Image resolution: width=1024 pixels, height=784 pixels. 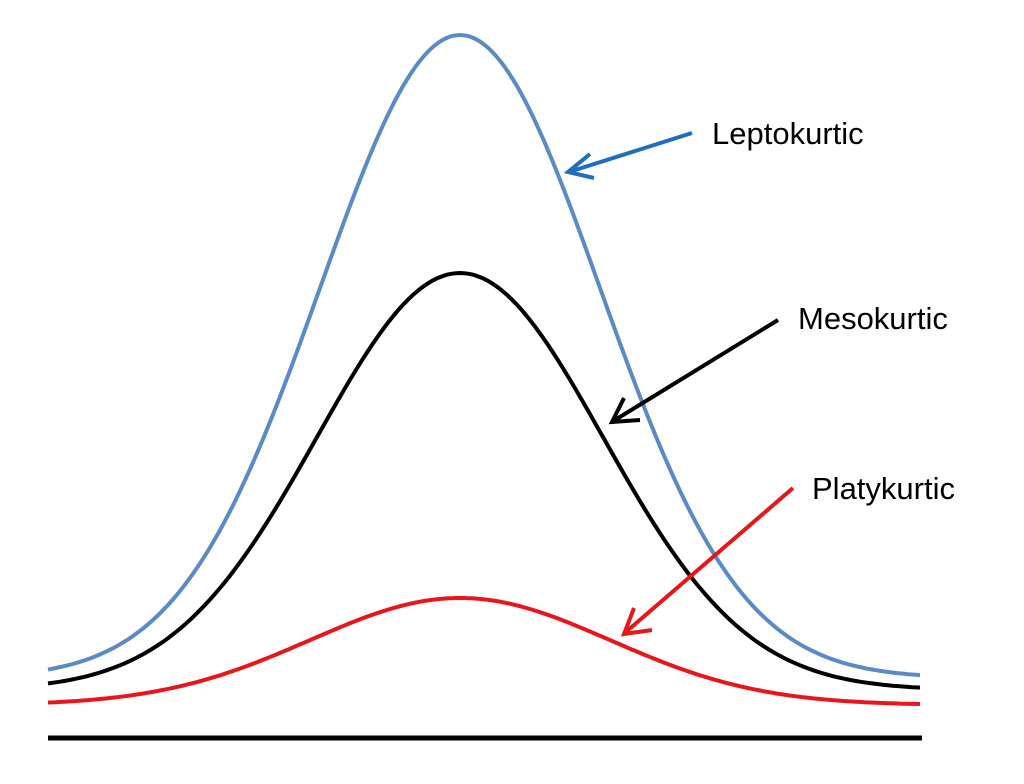 What do you see at coordinates (628, 155) in the screenshot?
I see `leptokurtic-arrow-icon` at bounding box center [628, 155].